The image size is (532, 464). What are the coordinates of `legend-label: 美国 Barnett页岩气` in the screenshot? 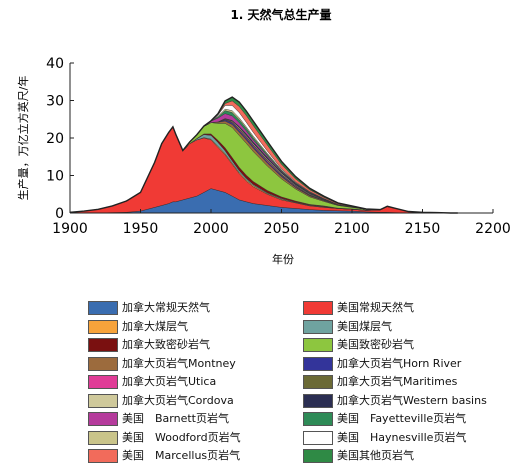 It's located at (175, 418).